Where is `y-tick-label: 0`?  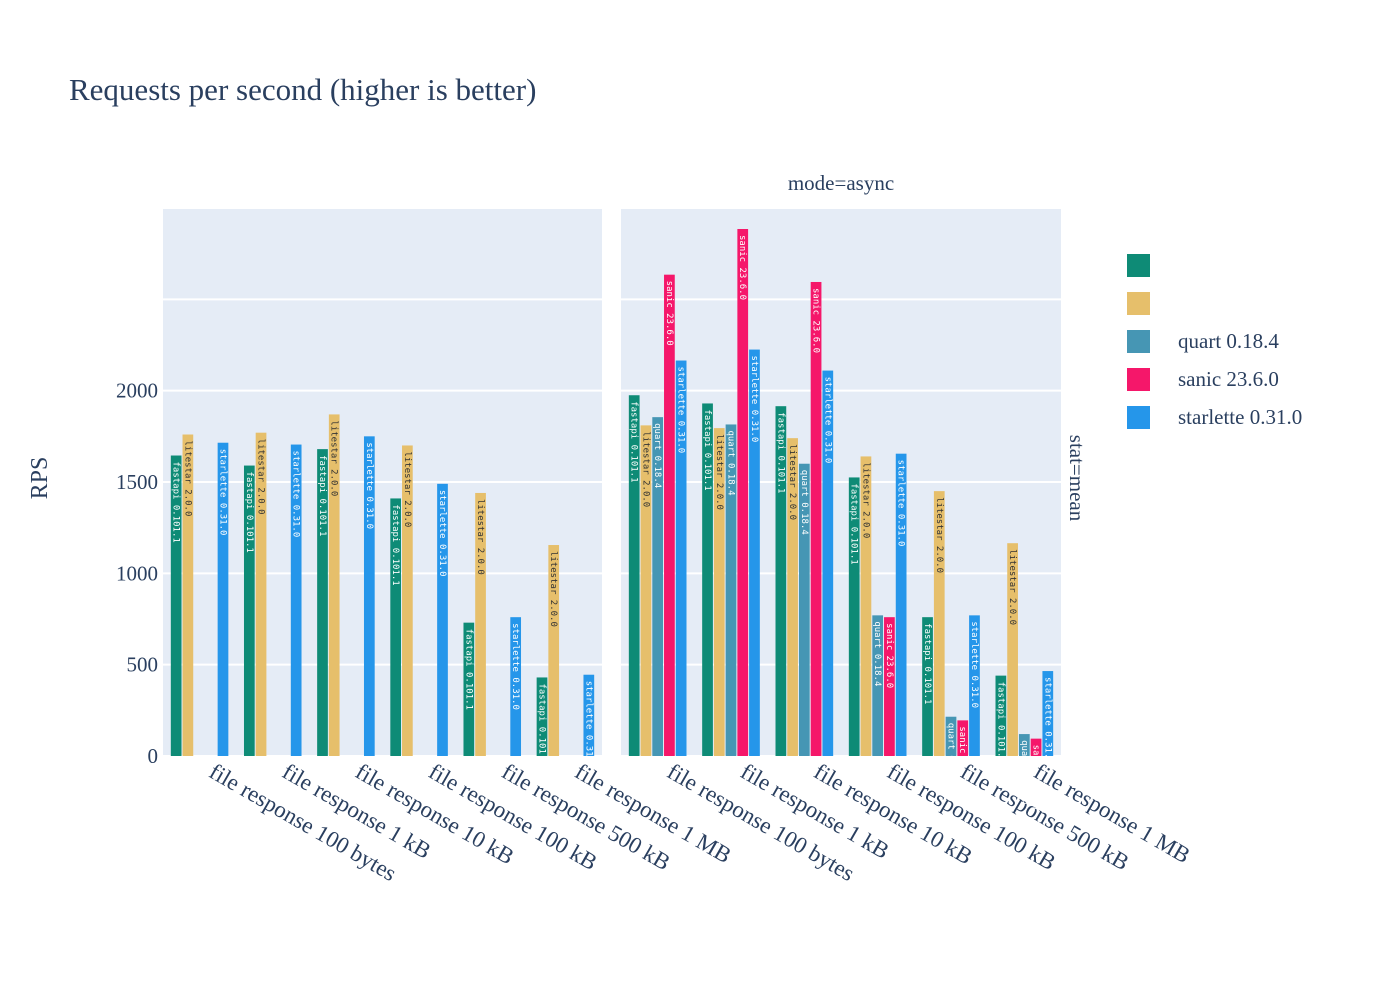 y-tick-label: 0 is located at coordinates (153, 756).